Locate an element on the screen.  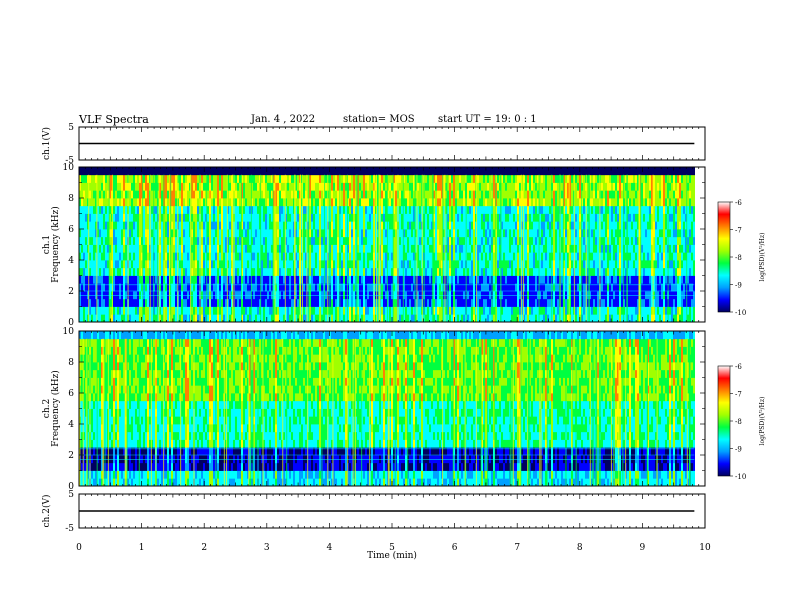
colorbar-ch1: -6 -7 -8 -9 -10 log(PSD)(V²/Hz) is located at coordinates (741, 258).